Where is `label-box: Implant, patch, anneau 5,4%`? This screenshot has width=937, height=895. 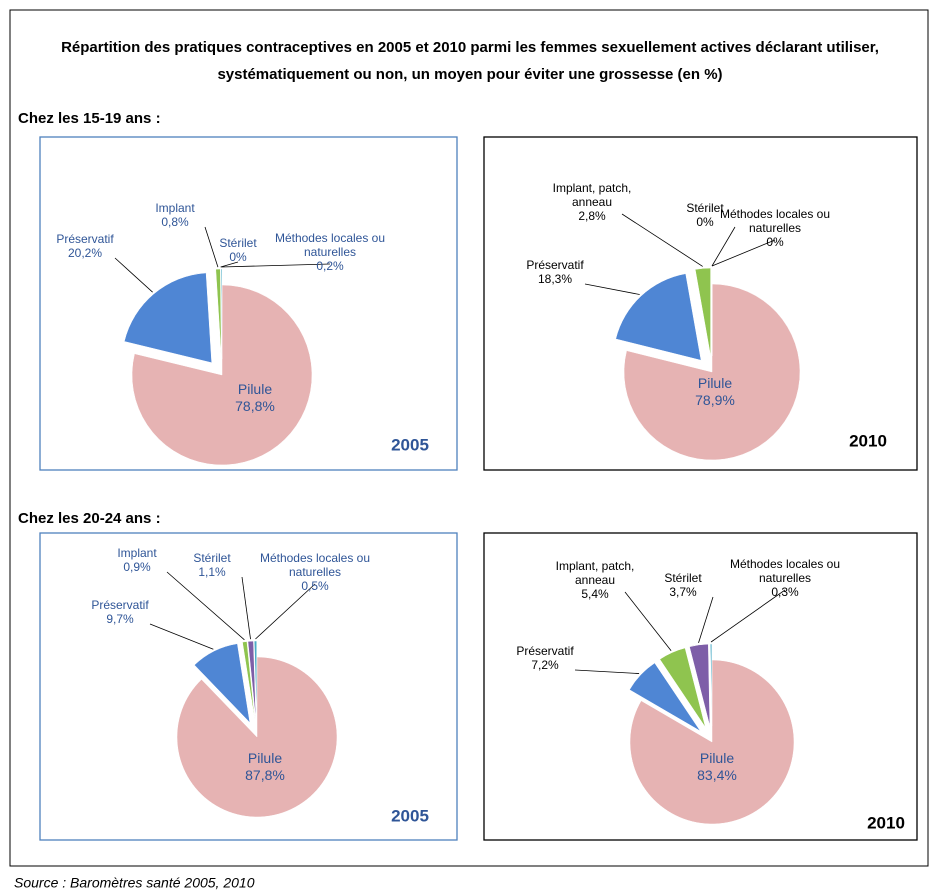 label-box: Implant, patch, anneau 5,4% is located at coordinates (595, 580).